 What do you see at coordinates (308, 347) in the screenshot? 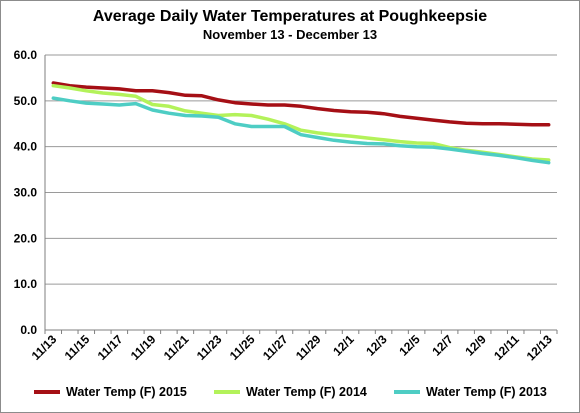
I see `x-tick-label: 11/29` at bounding box center [308, 347].